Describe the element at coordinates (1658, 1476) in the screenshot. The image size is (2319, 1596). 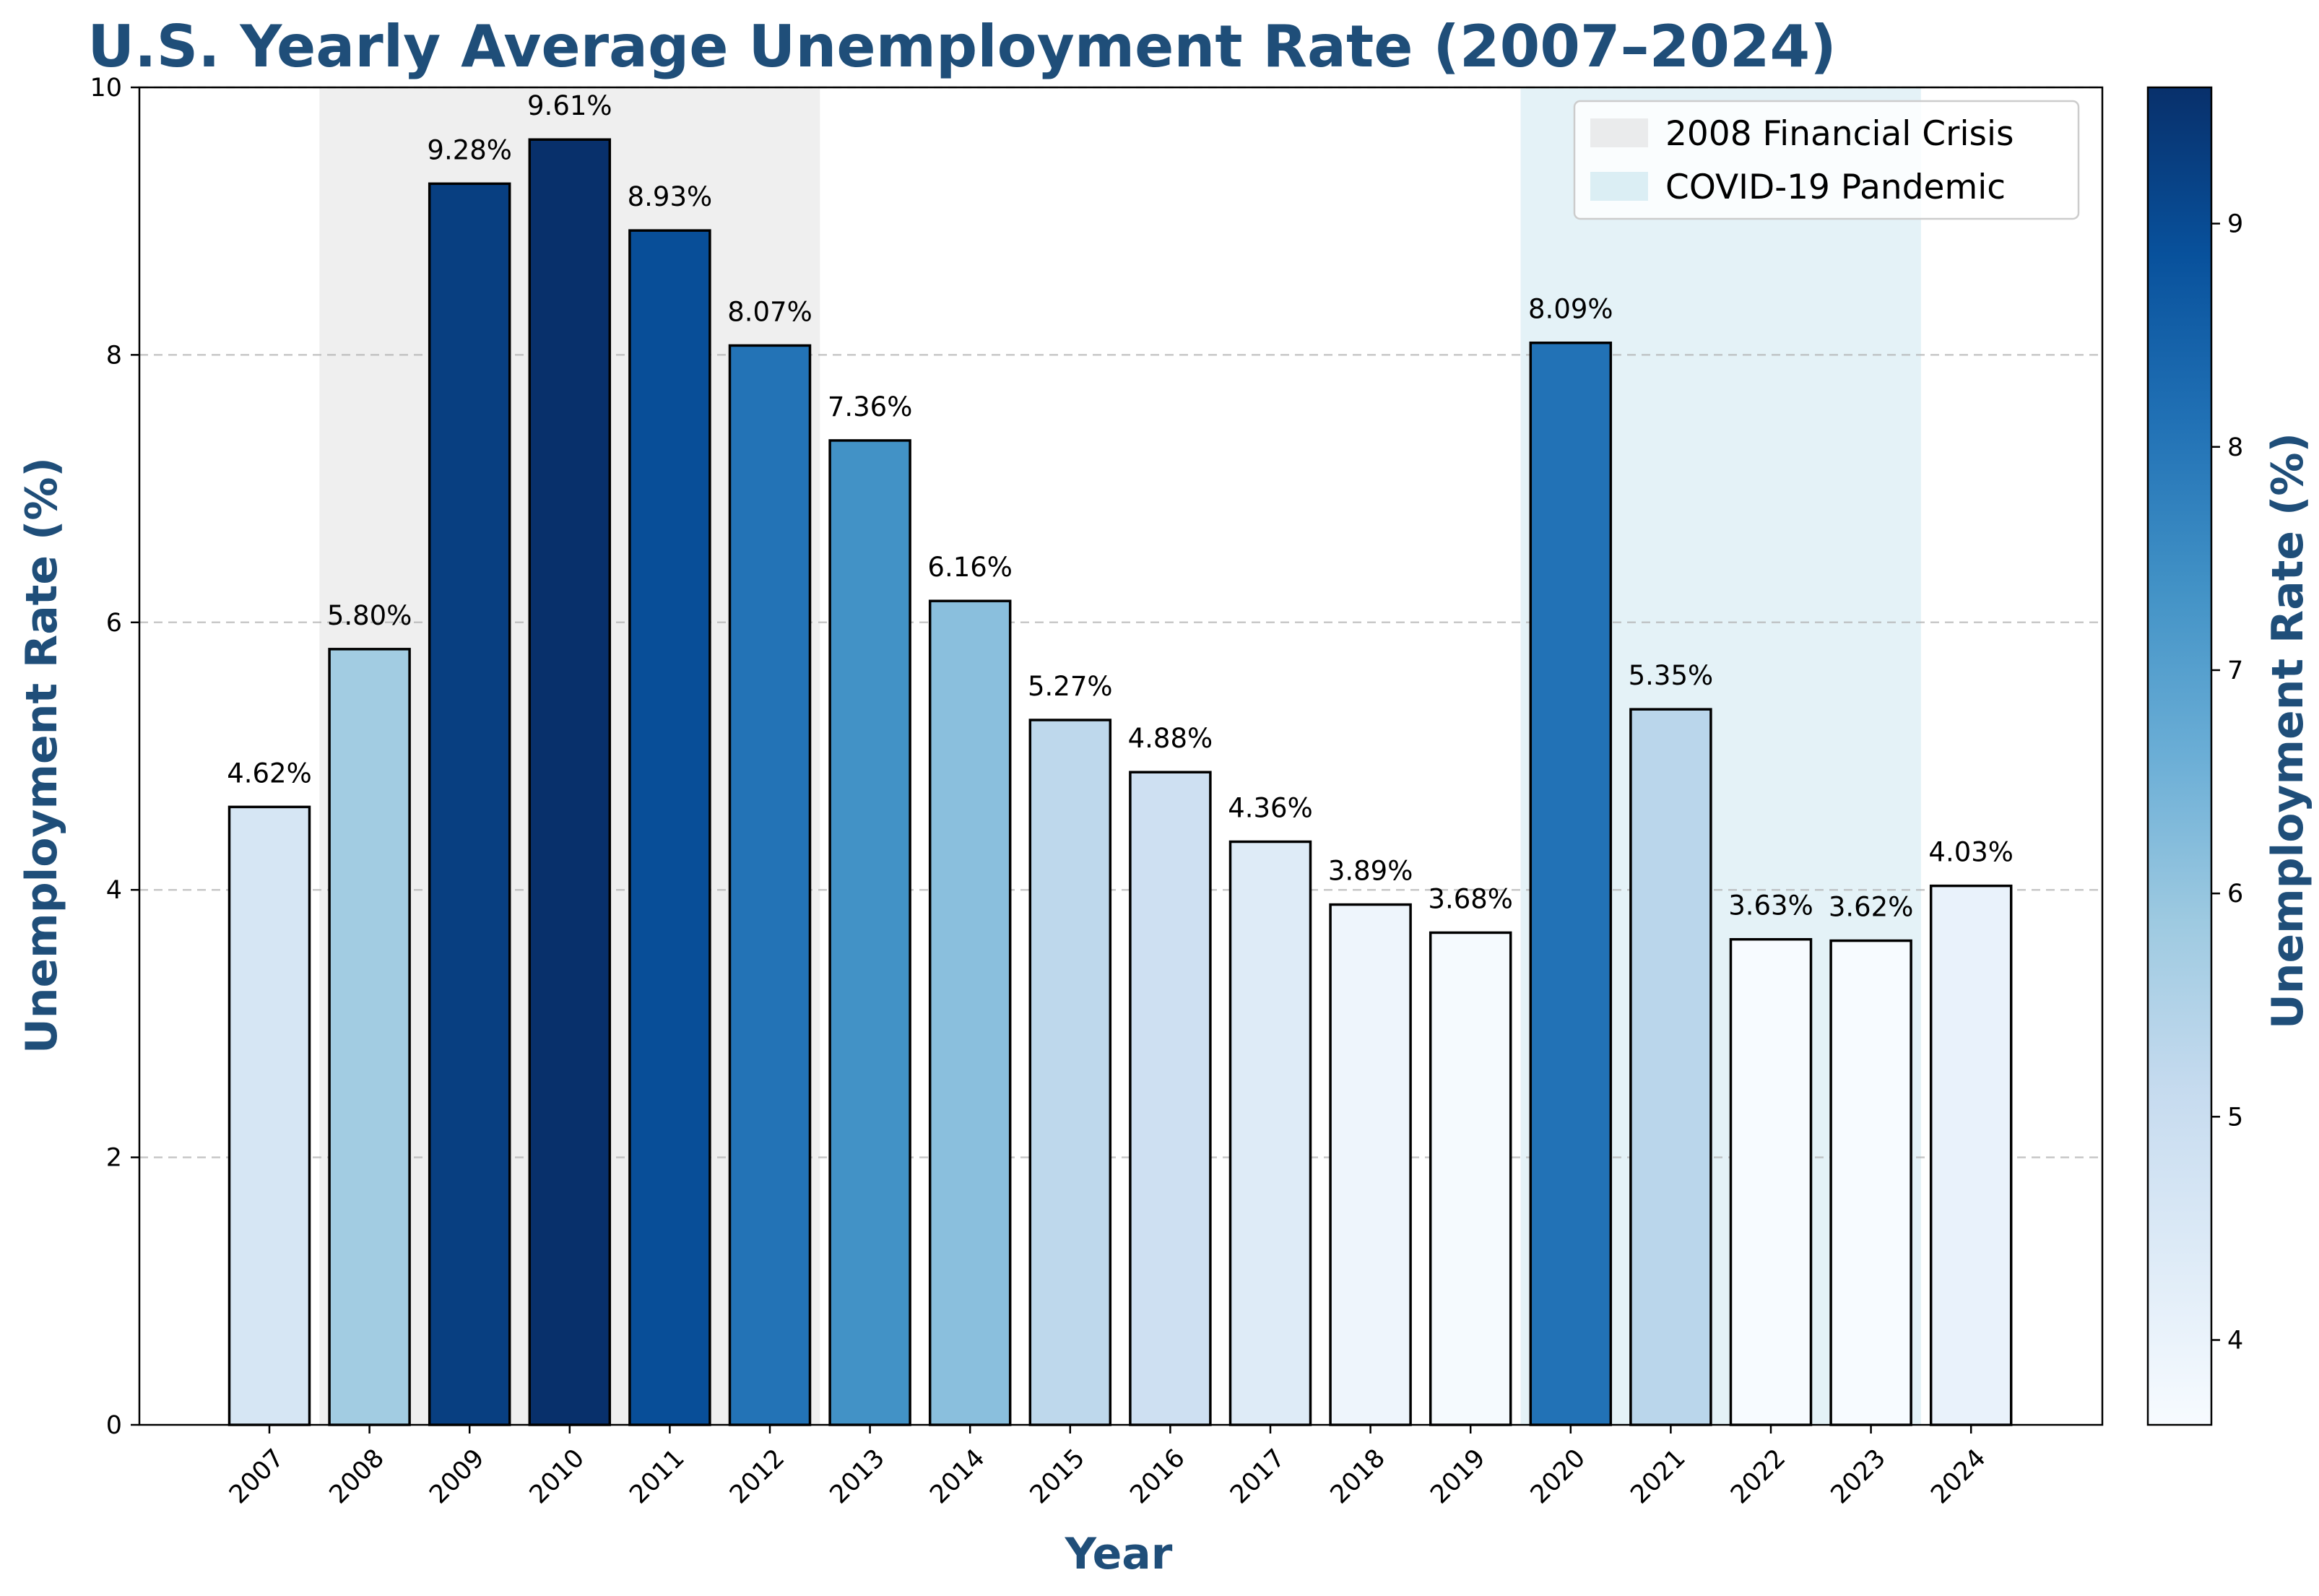
I see `x-tick-label-2021: 2021` at that location.